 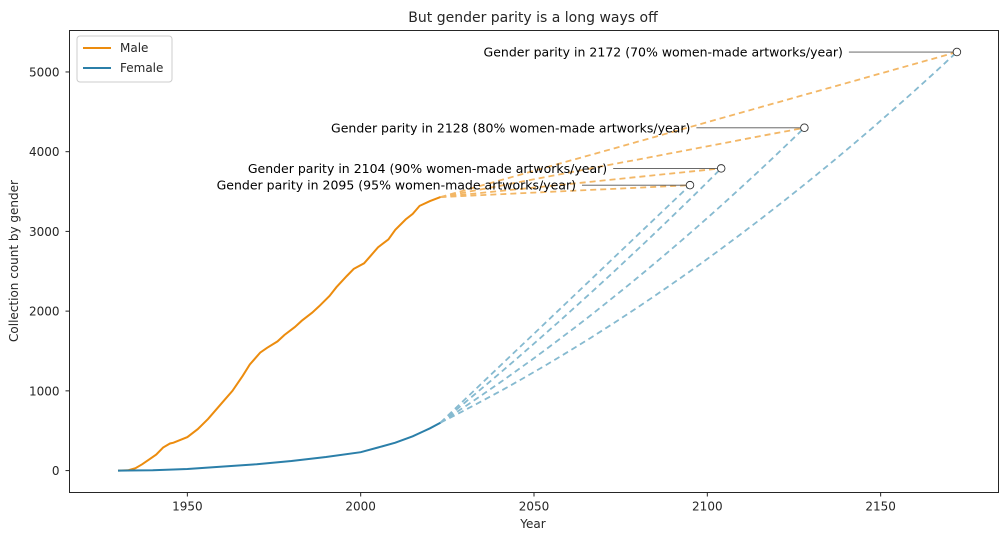 What do you see at coordinates (14, 261) in the screenshot?
I see `y-axis-label: Collection count by gender` at bounding box center [14, 261].